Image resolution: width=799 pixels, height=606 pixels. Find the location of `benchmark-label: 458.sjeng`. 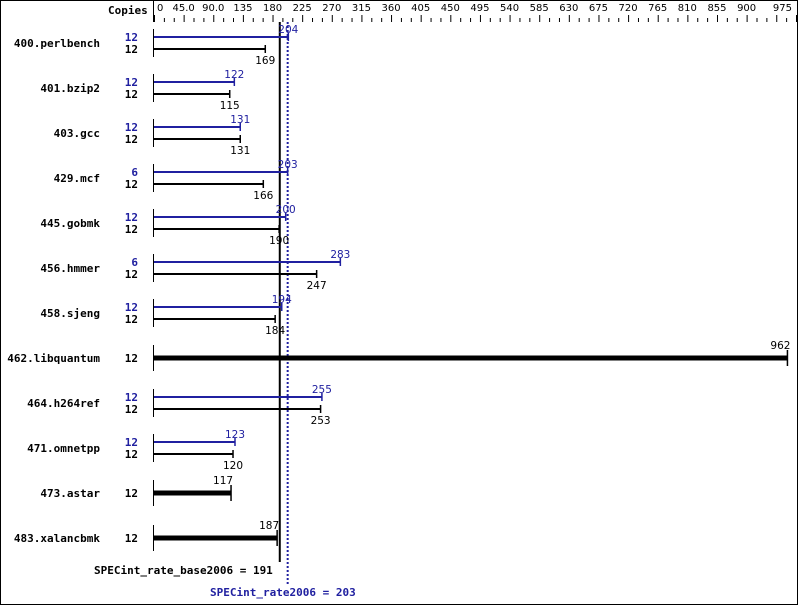

benchmark-label: 458.sjeng is located at coordinates (70, 313).